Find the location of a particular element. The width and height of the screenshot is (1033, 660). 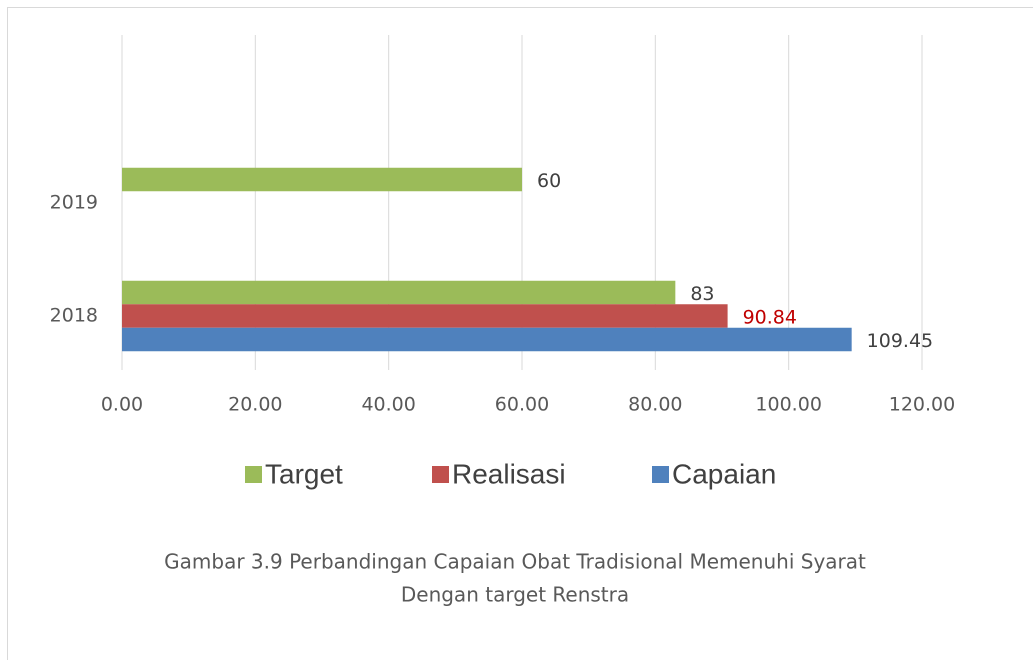

x-tick-label: 120.00 is located at coordinates (922, 405).